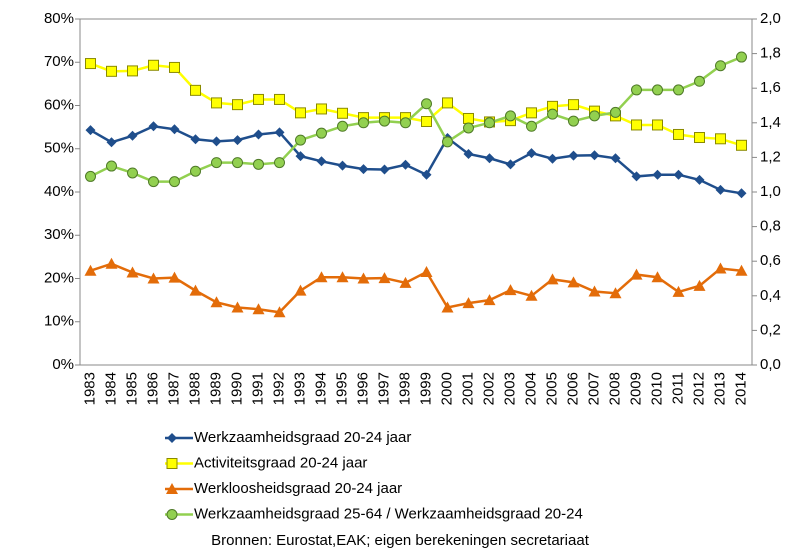 Image resolution: width=800 pixels, height=559 pixels. Describe the element at coordinates (551, 388) in the screenshot. I see `x-tick-label: 2005` at that location.